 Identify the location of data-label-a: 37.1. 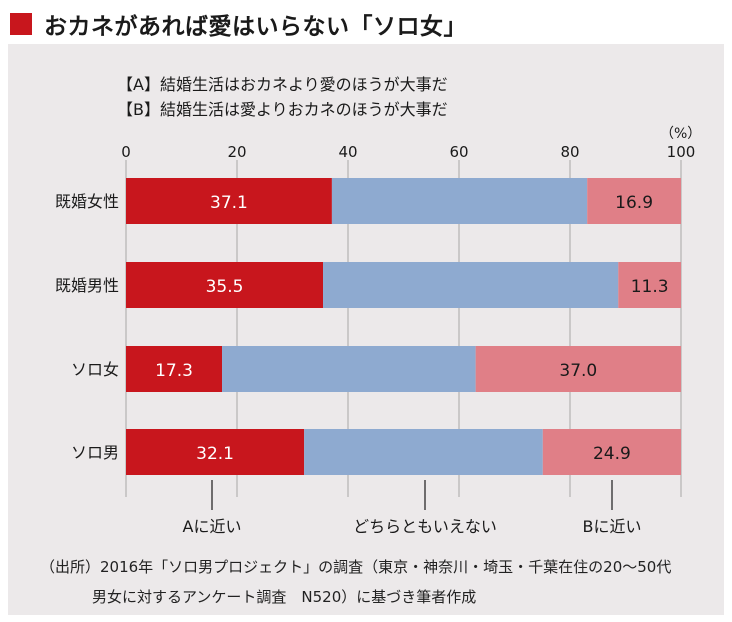
(229, 203).